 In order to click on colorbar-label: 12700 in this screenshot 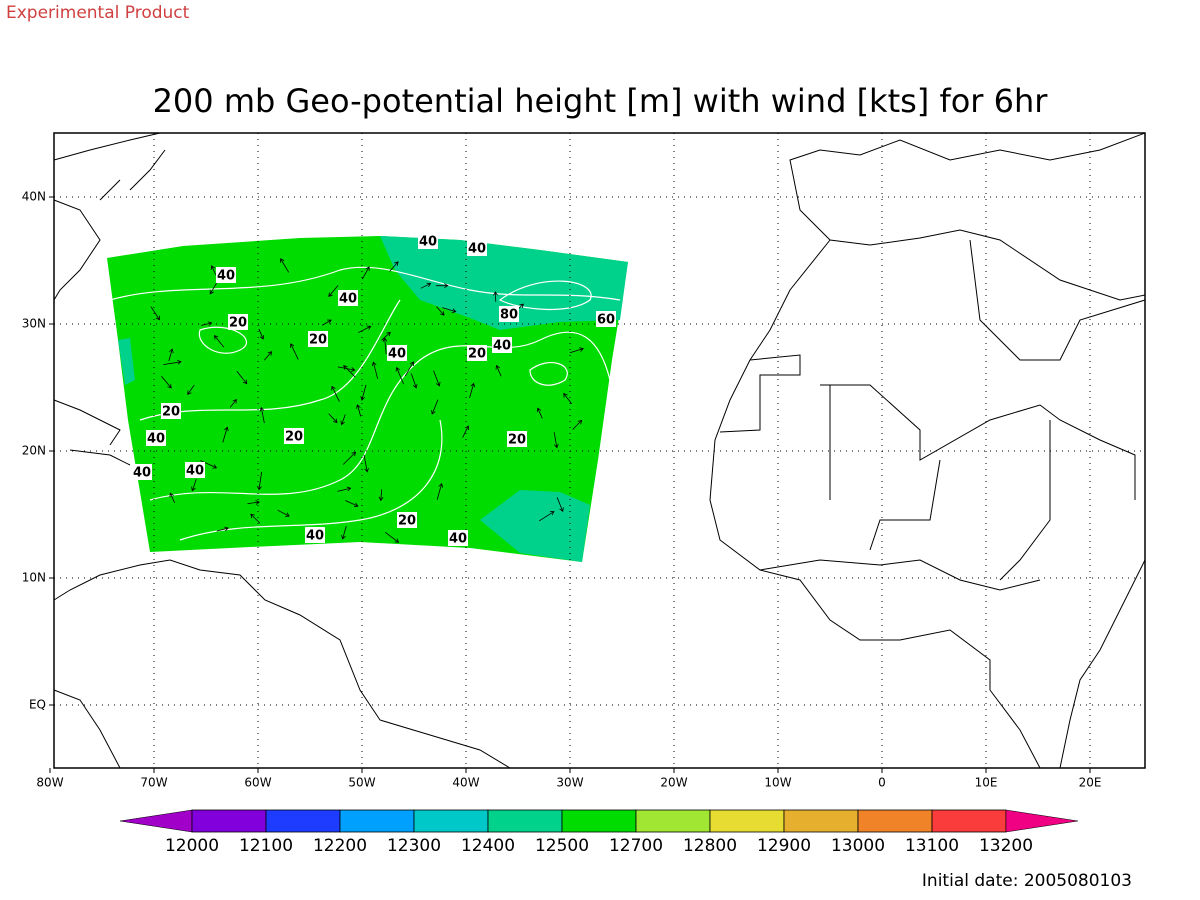, I will do `click(636, 846)`.